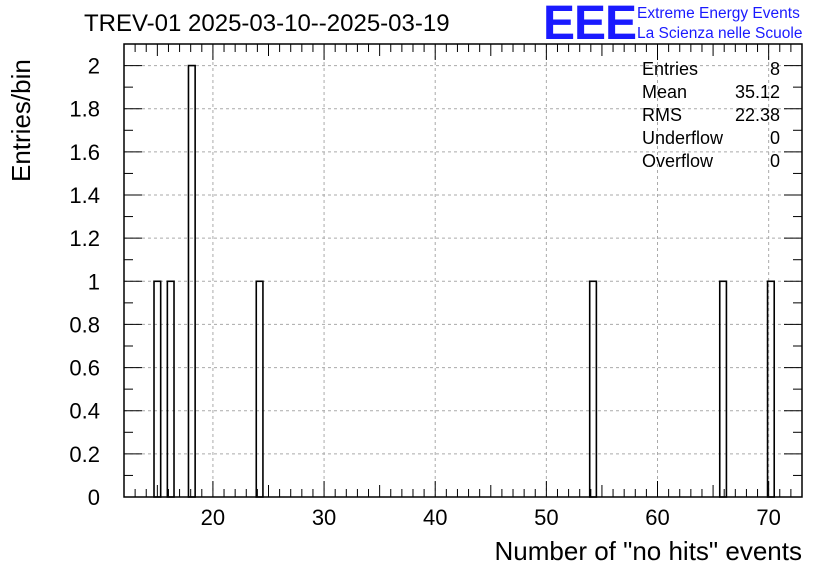  Describe the element at coordinates (84, 109) in the screenshot. I see `y-tick-label: 1.8` at that location.